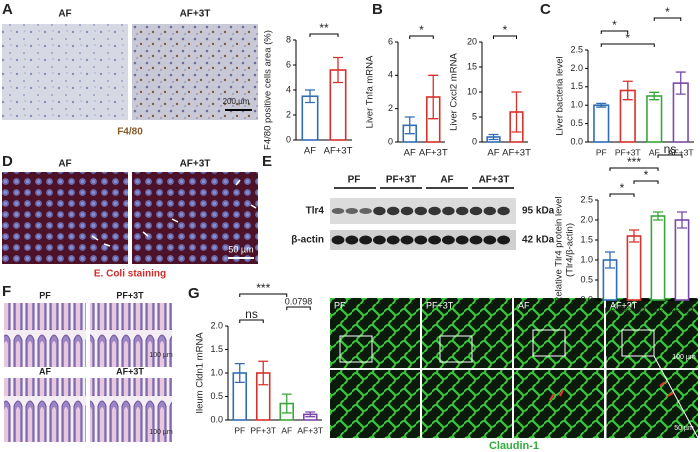 The height and width of the screenshot is (452, 700). I want to click on y-axis-label: Liver bacteria level, so click(560, 95).